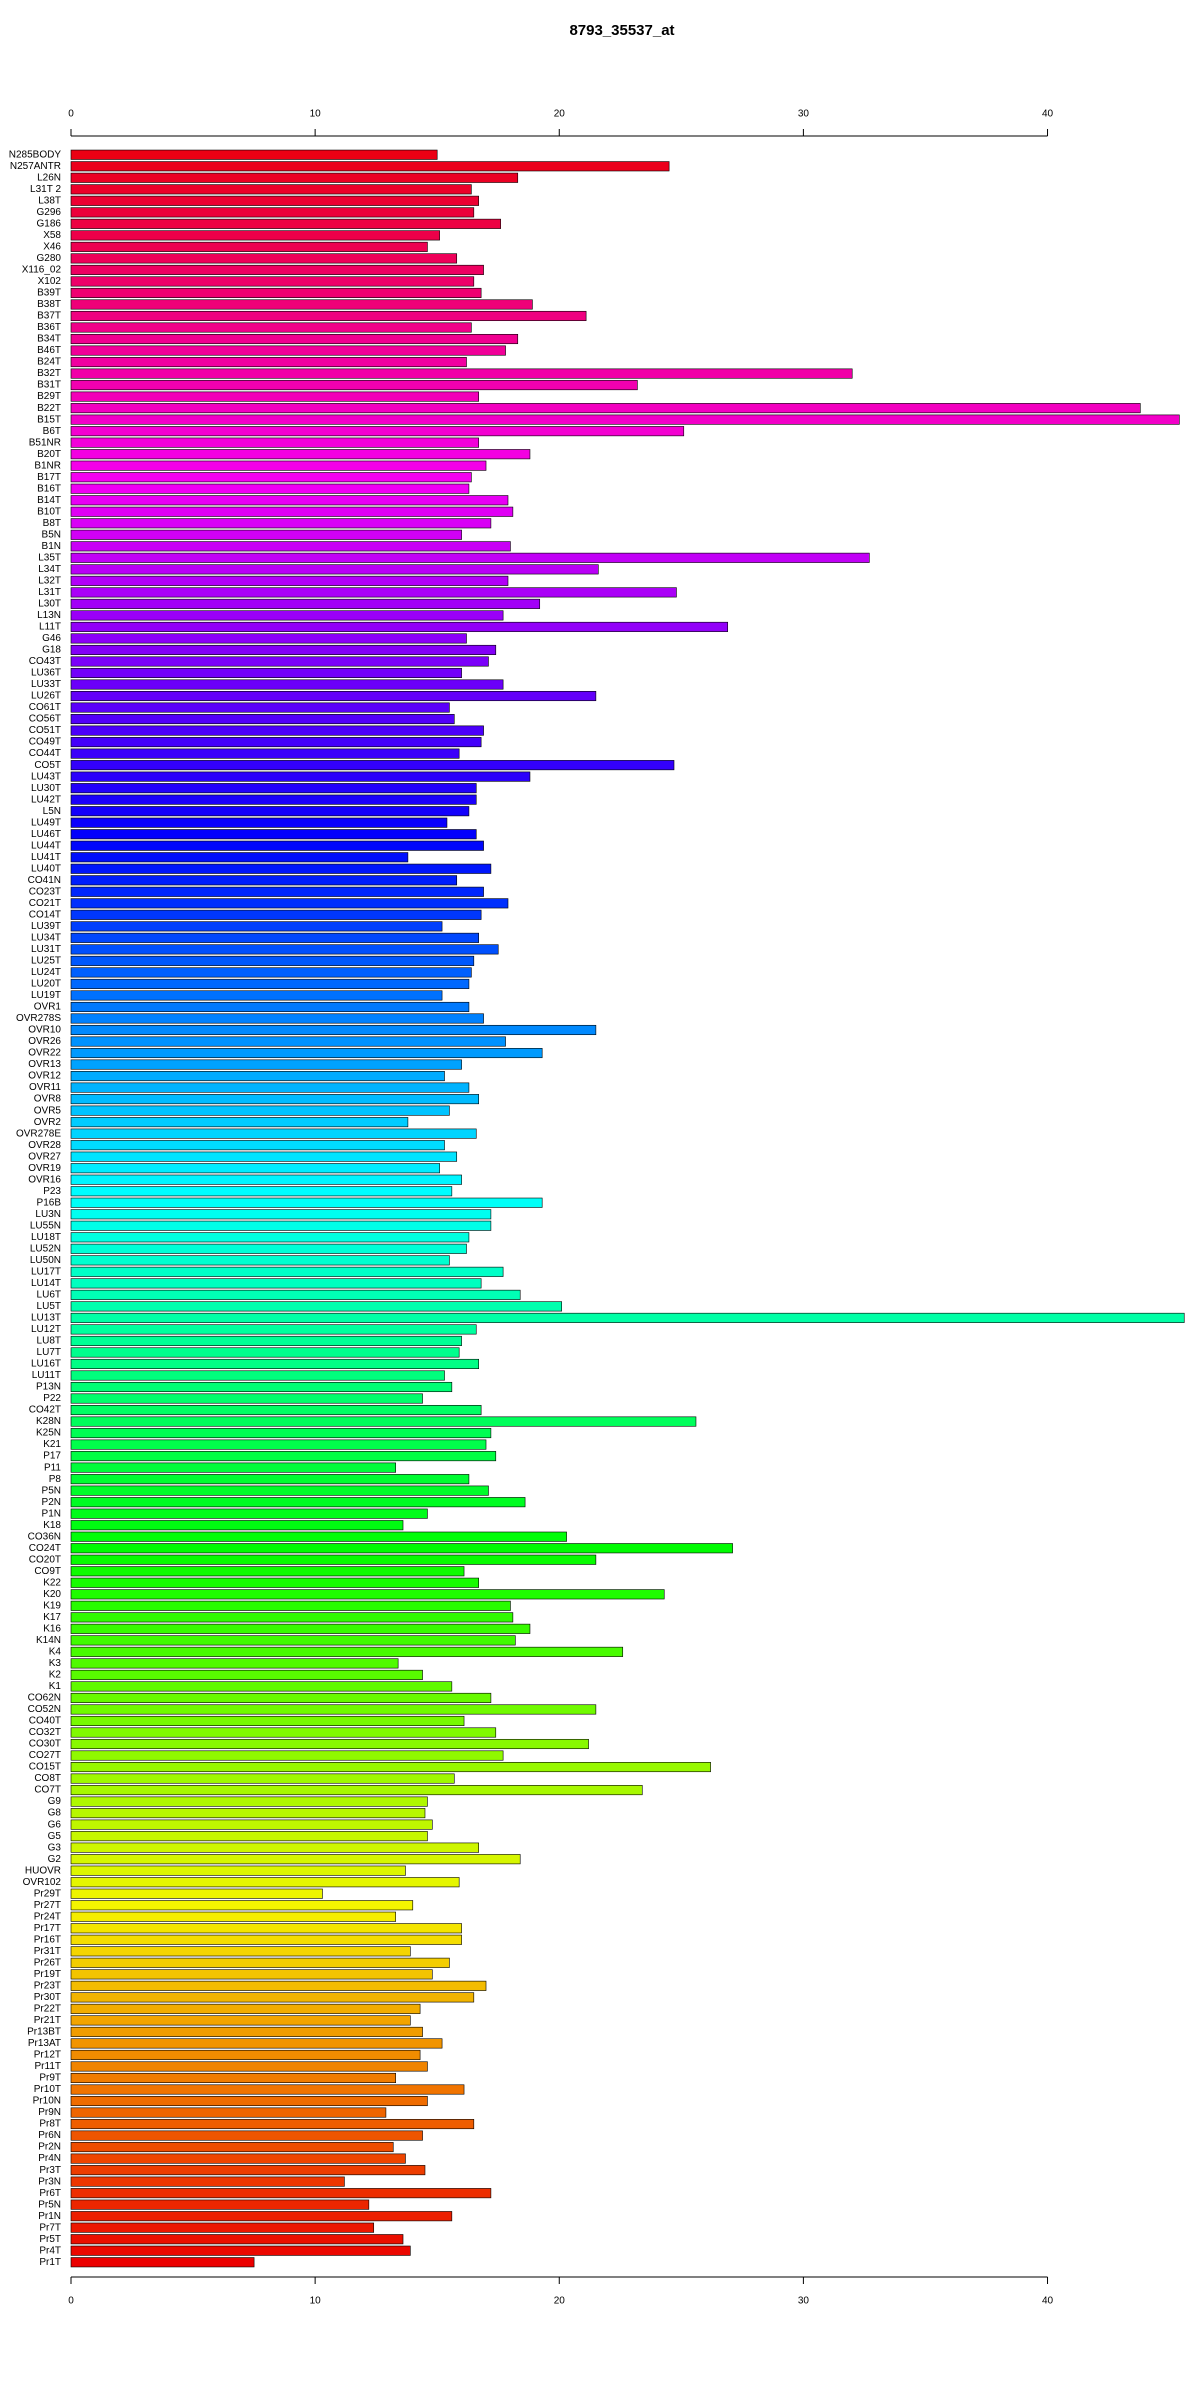 The width and height of the screenshot is (1200, 2400). What do you see at coordinates (49, 557) in the screenshot?
I see `y-tick-label: L35T` at bounding box center [49, 557].